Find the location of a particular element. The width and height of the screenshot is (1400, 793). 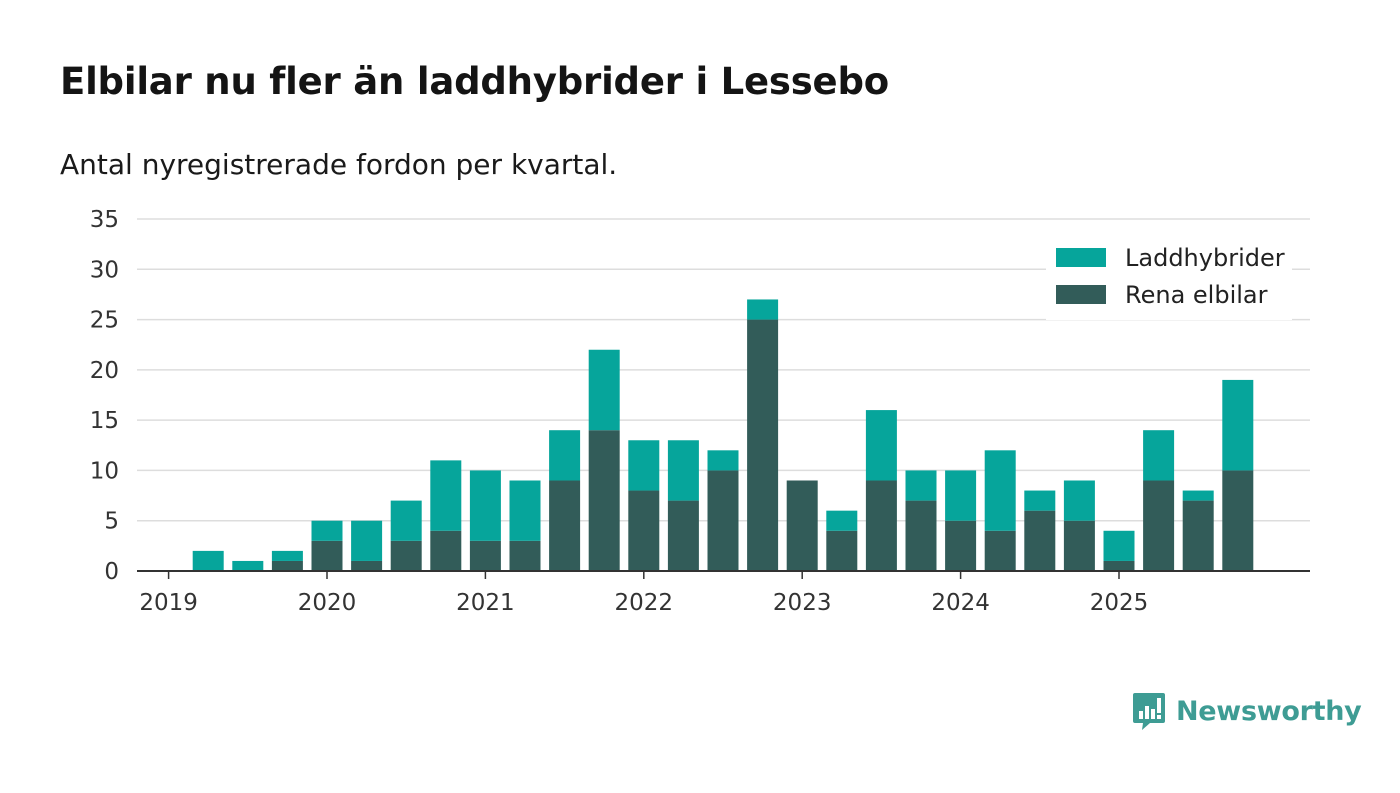

x-tick-label: 2023 is located at coordinates (802, 603).